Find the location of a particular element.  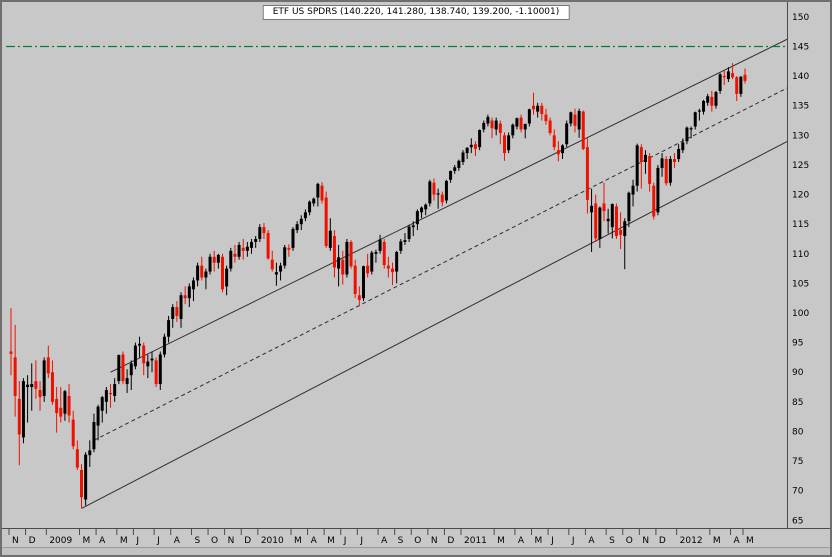

y-axis-label: 70 is located at coordinates (798, 492).